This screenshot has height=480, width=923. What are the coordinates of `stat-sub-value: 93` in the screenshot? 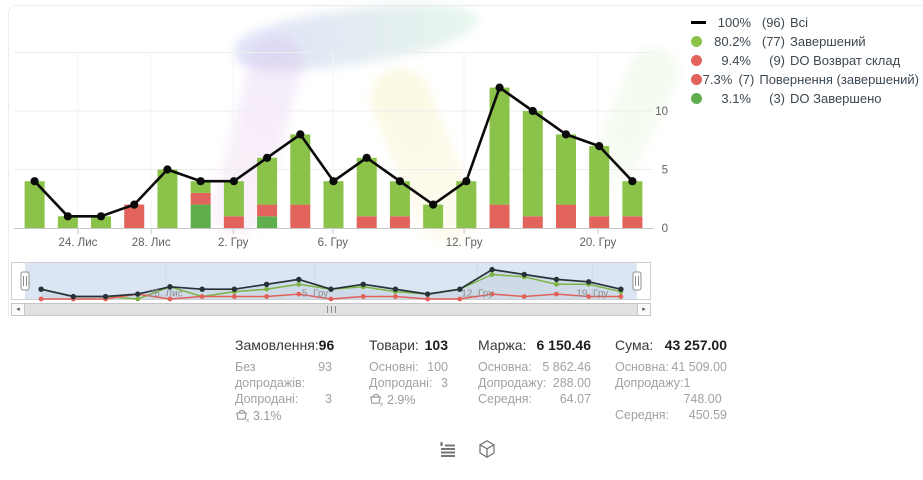 It's located at (325, 367).